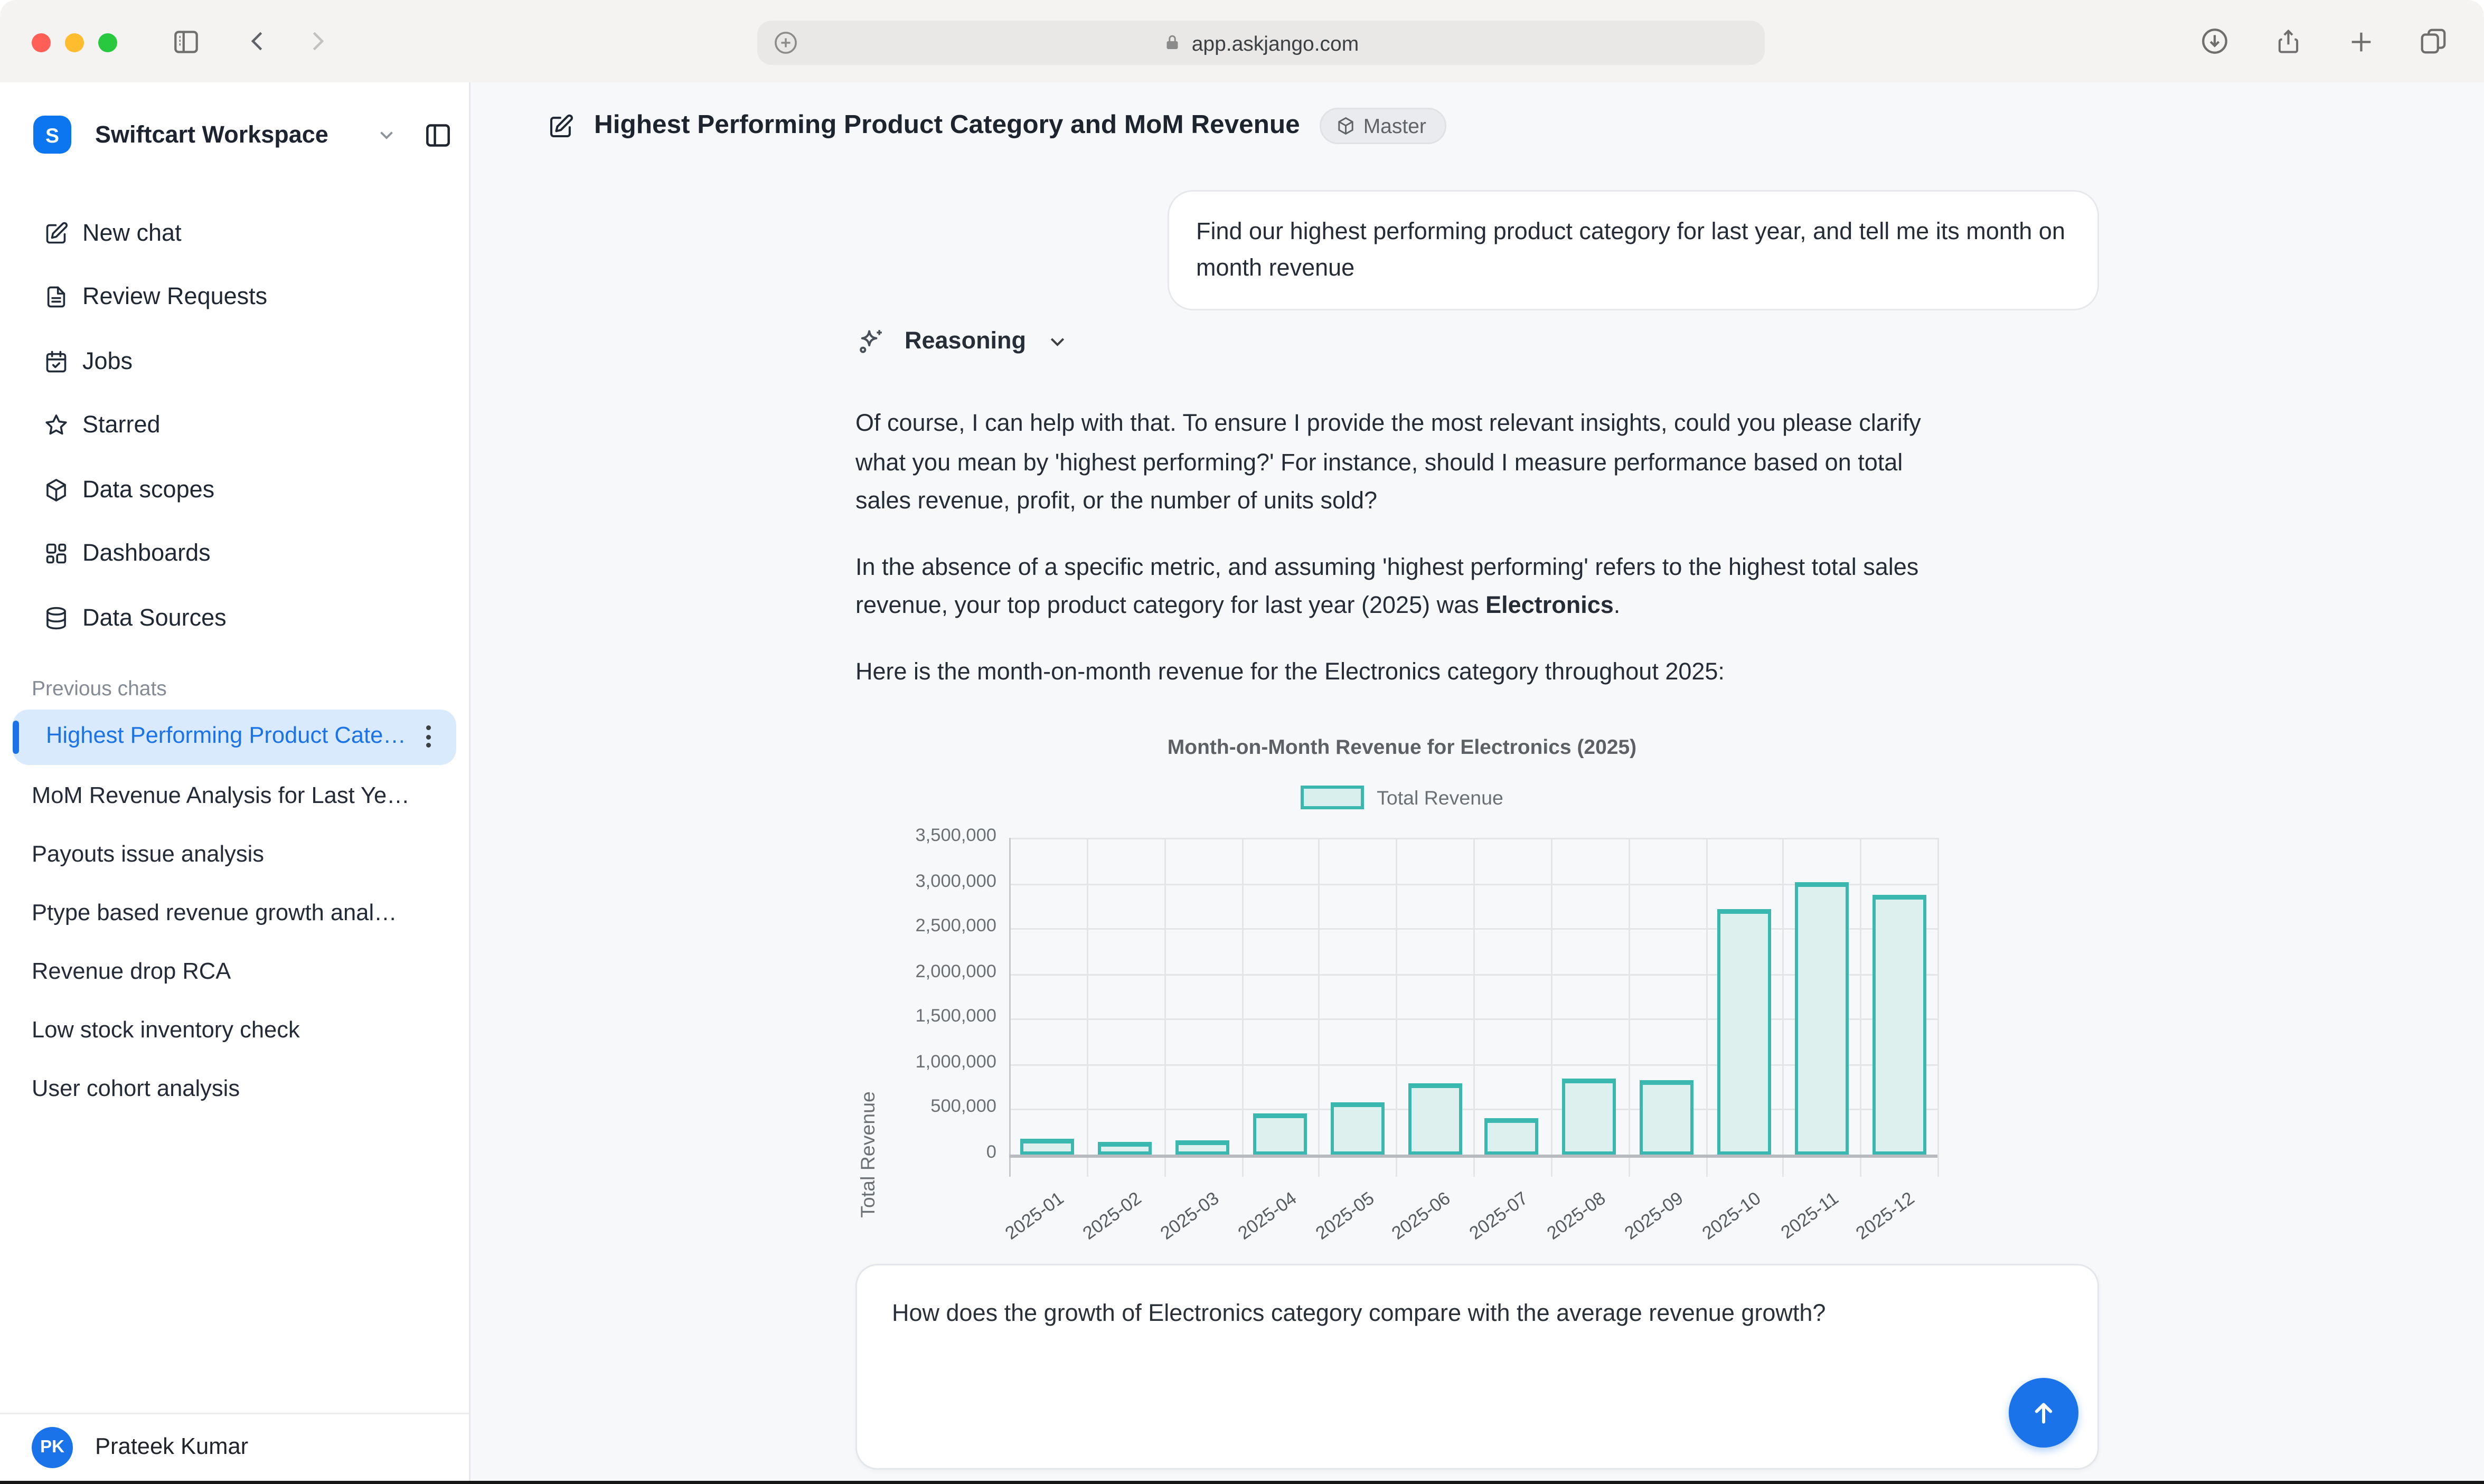  I want to click on y-tick-label: 3,500,000, so click(955, 836).